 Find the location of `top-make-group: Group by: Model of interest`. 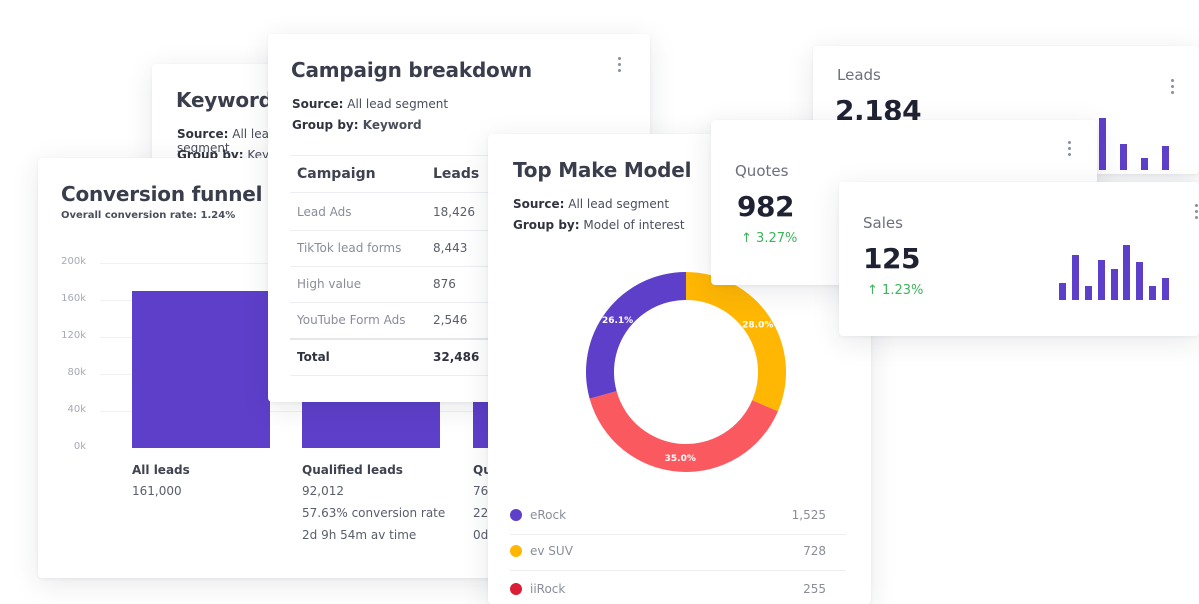

top-make-group: Group by: Model of interest is located at coordinates (599, 225).